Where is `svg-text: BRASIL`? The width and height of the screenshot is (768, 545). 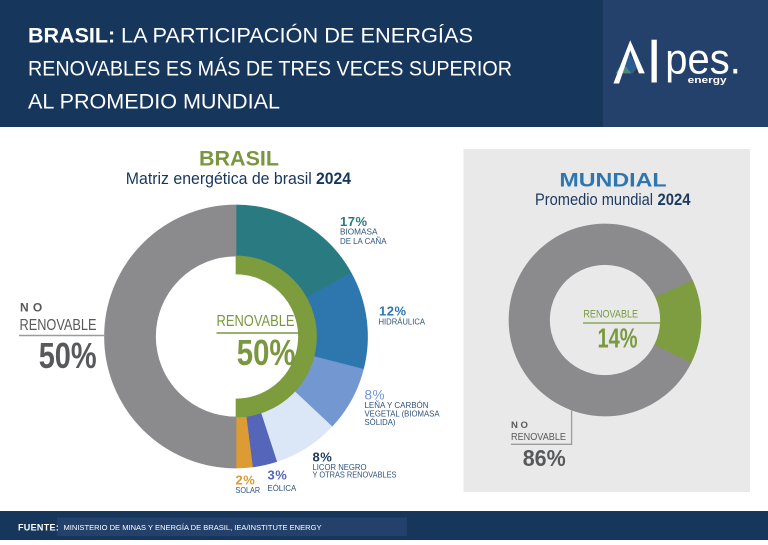
svg-text: BRASIL is located at coordinates (239, 159).